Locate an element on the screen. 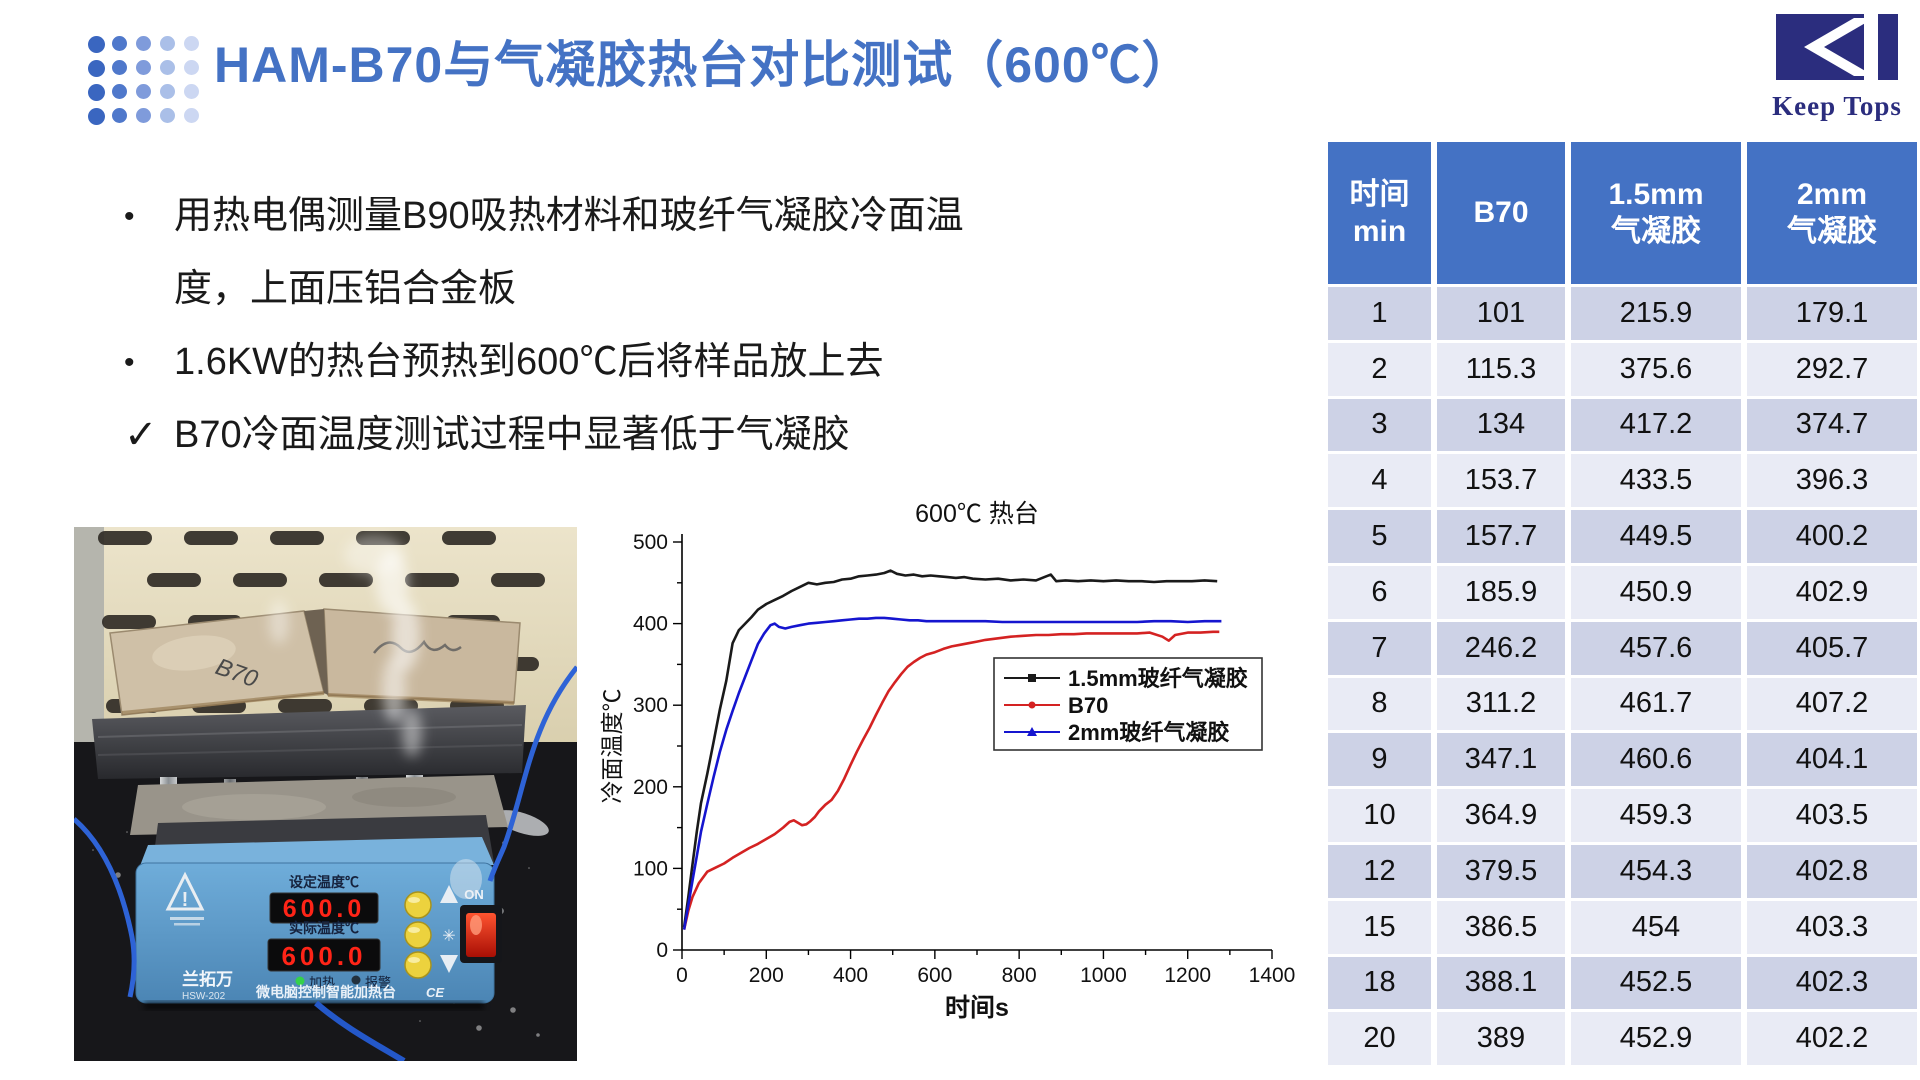 The image size is (1920, 1080). table-cell: 461.7 is located at coordinates (1656, 704).